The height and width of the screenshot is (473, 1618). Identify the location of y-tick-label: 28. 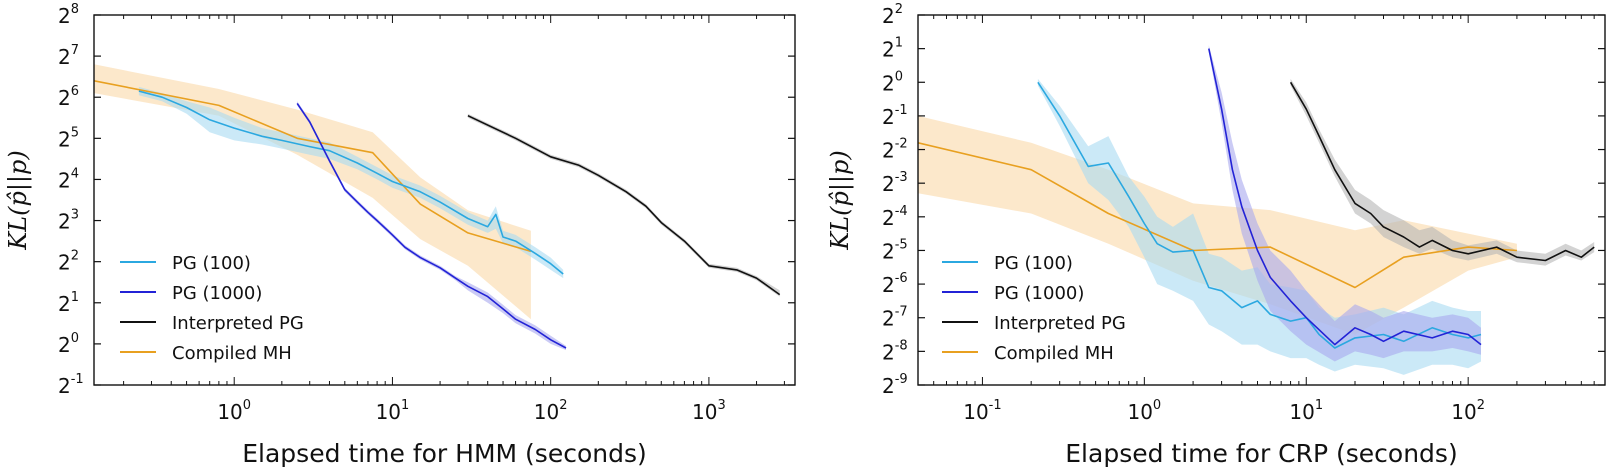
(68, 15).